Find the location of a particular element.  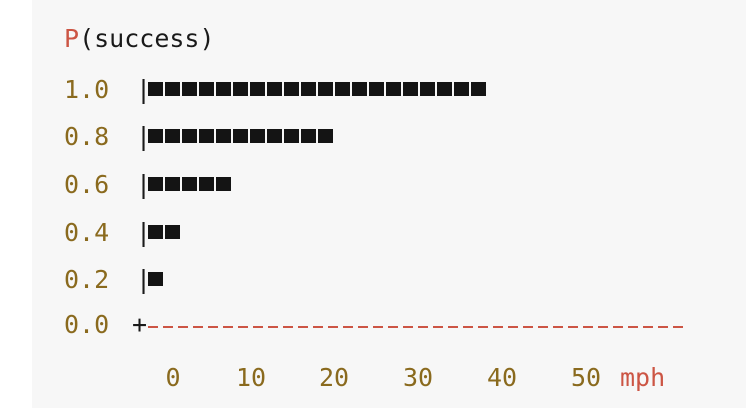

y-tick-label: 0.2 is located at coordinates (87, 279).